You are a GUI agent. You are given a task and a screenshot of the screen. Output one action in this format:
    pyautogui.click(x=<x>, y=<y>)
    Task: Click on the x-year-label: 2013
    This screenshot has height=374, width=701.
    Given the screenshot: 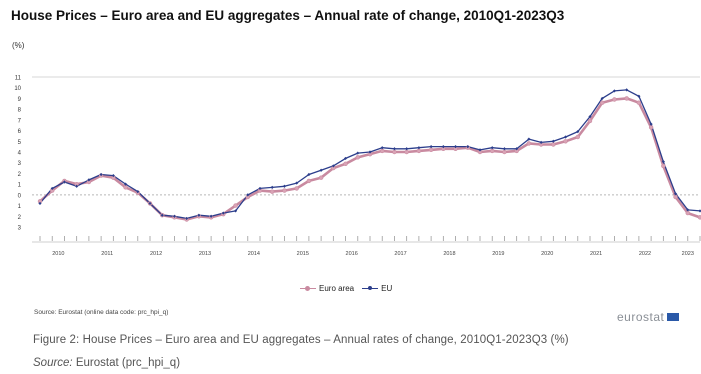 What is the action you would take?
    pyautogui.click(x=205, y=254)
    